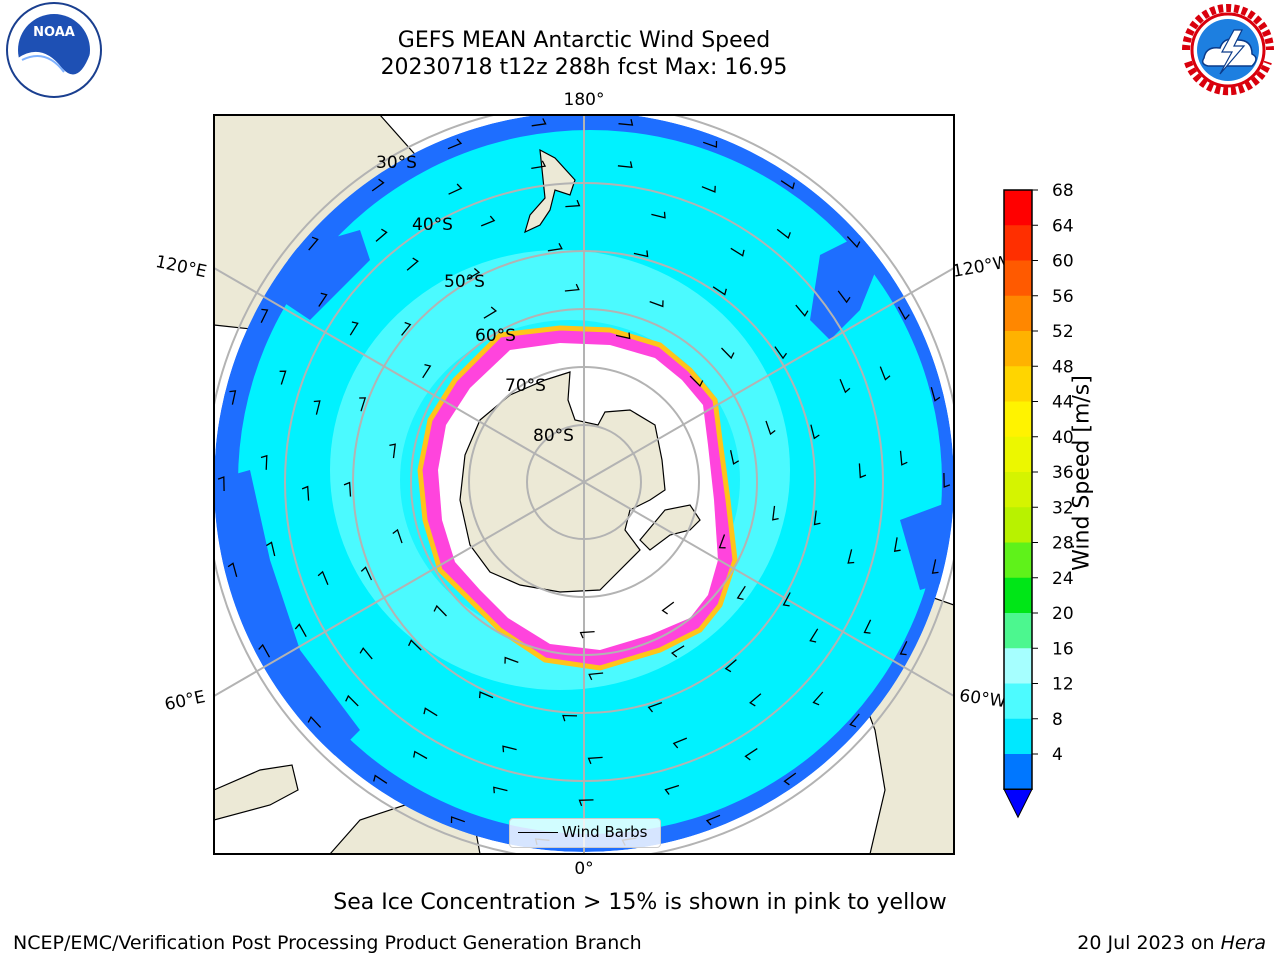  I want to click on wind-low-patch-east, so click(845, 287).